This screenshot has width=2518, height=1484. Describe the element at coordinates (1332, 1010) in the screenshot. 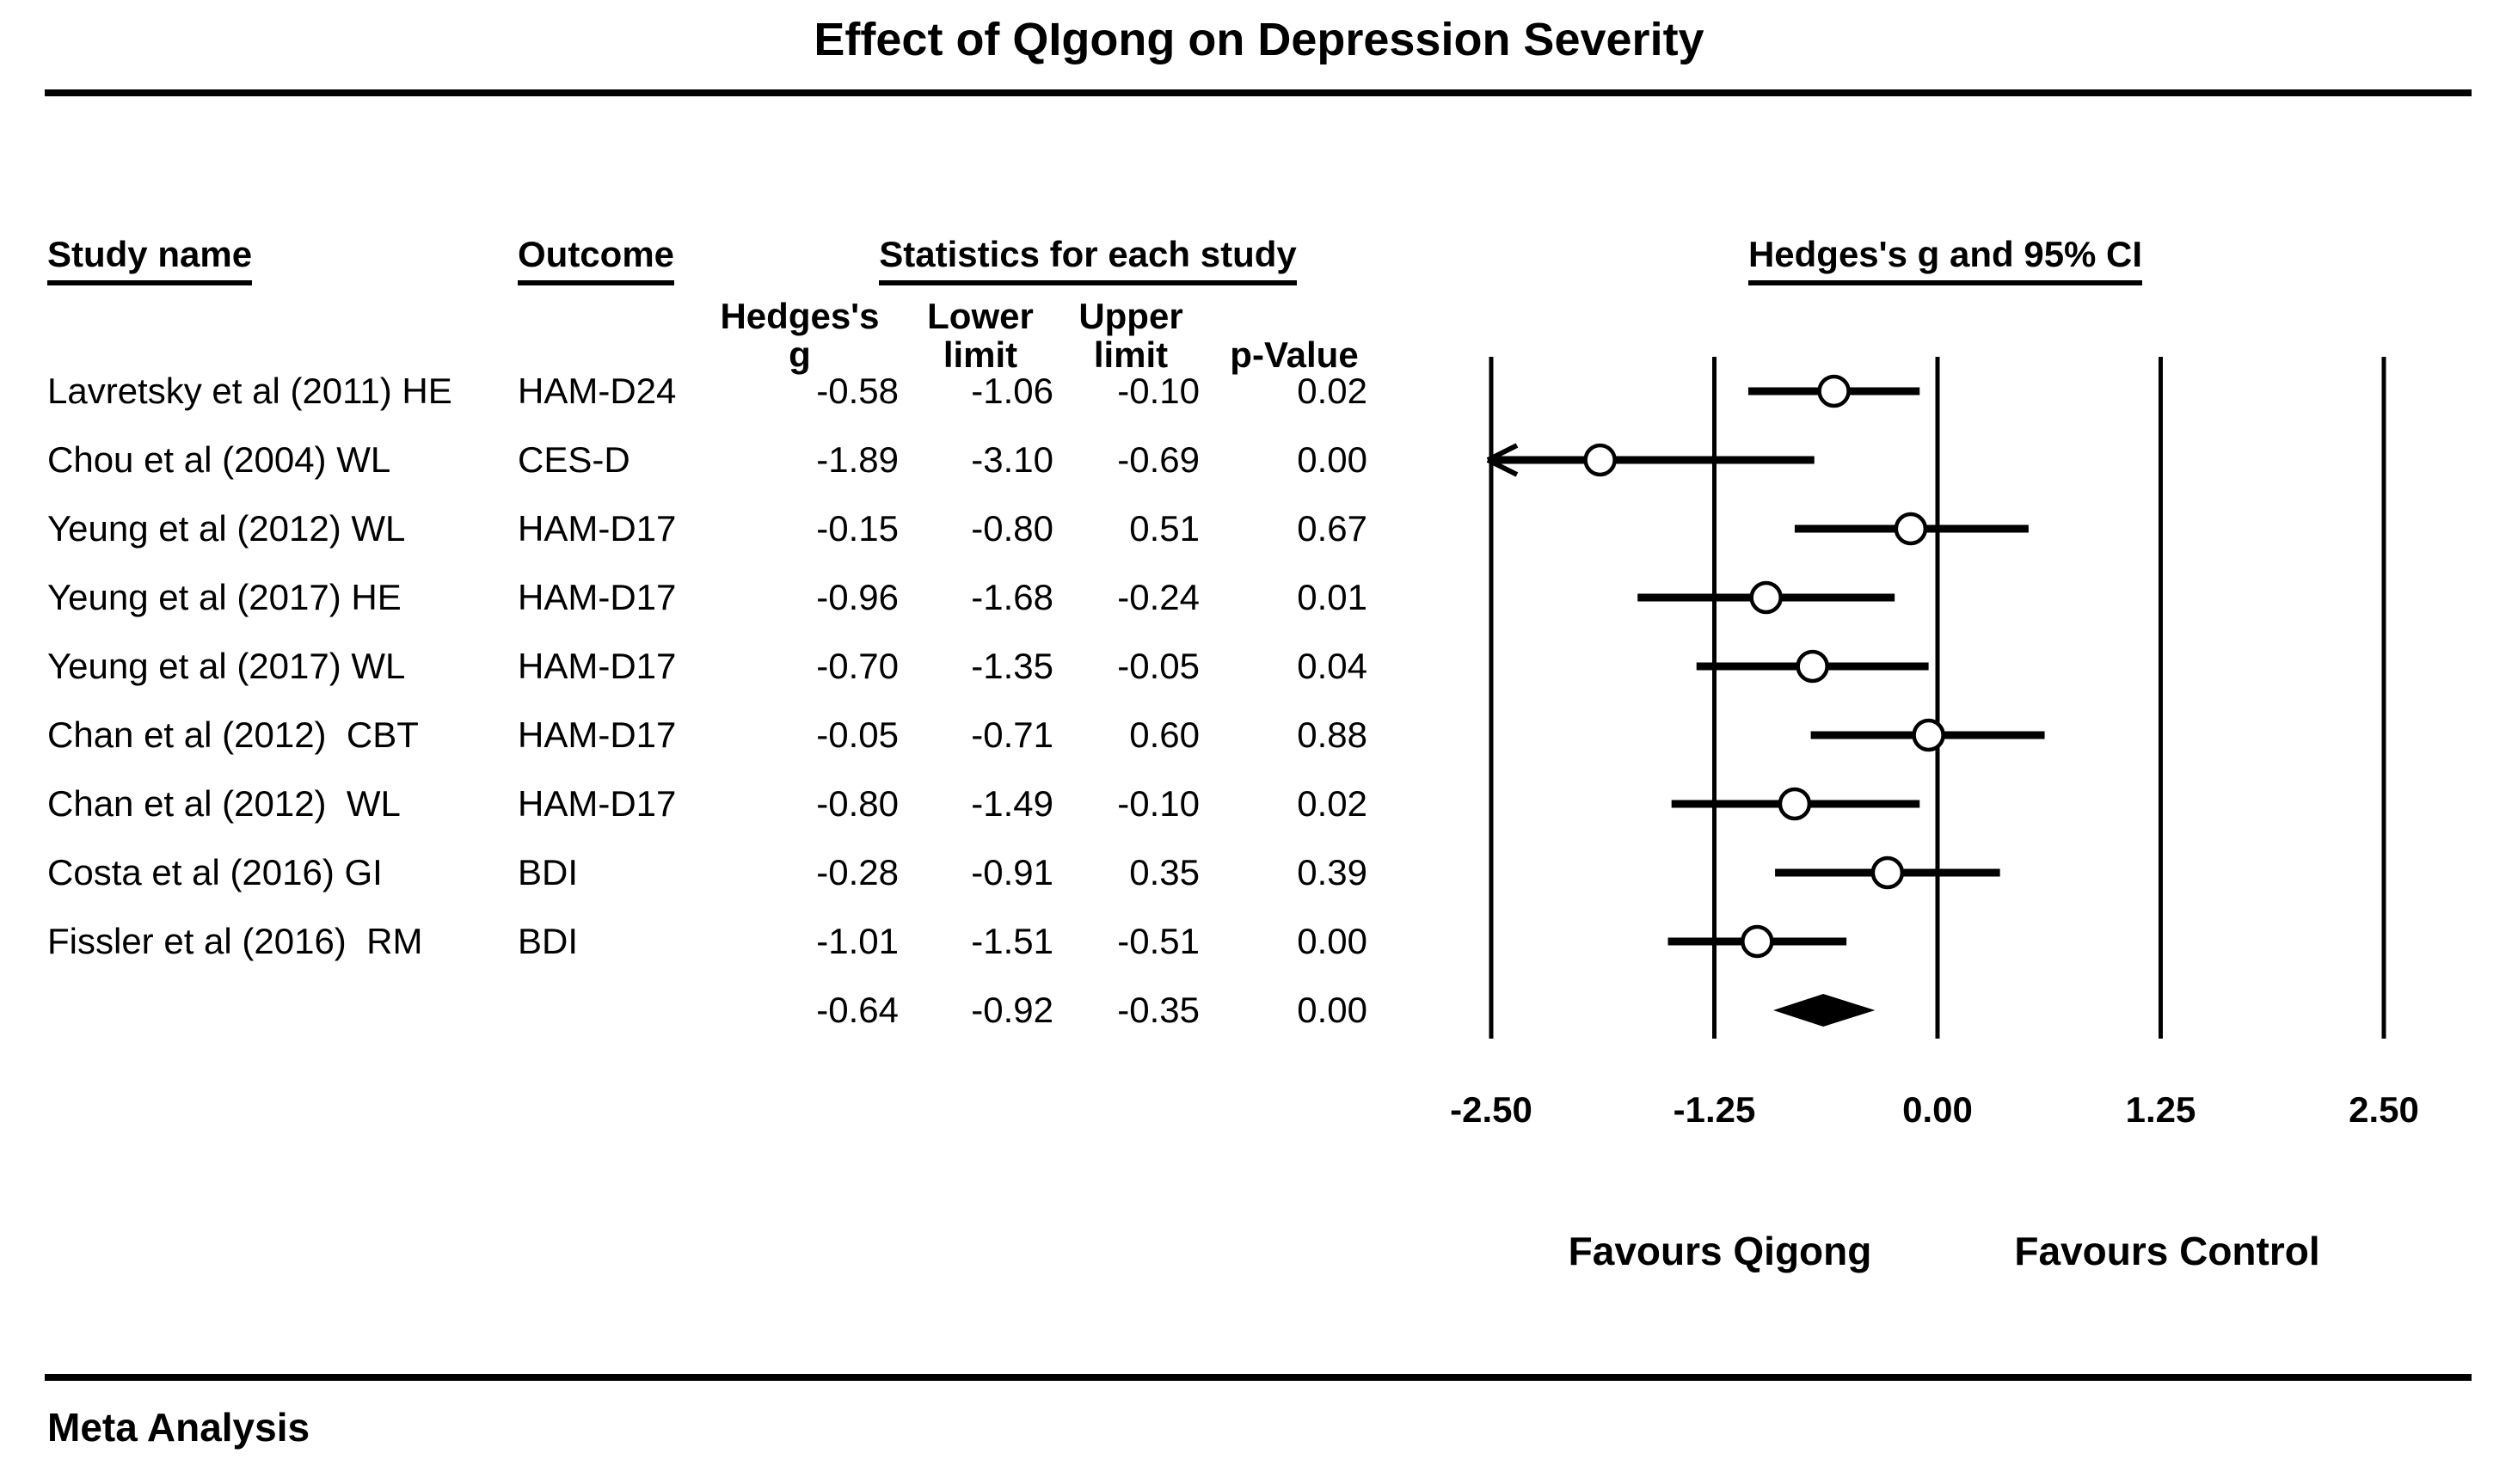

I see `summary-p-value-cell: 0.00` at that location.